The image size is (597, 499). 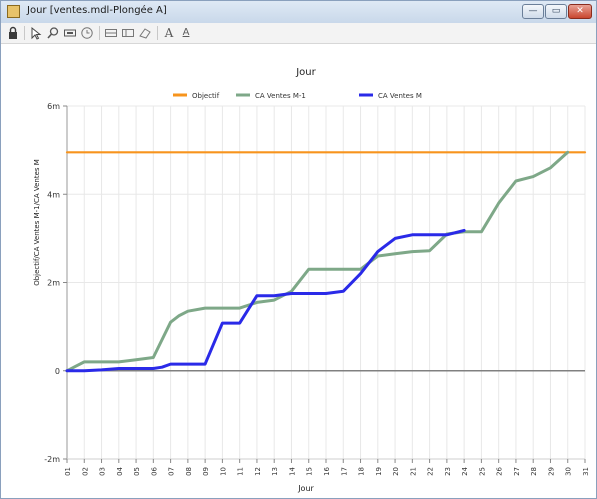 I want to click on maximize-icon: ▭, so click(x=556, y=11).